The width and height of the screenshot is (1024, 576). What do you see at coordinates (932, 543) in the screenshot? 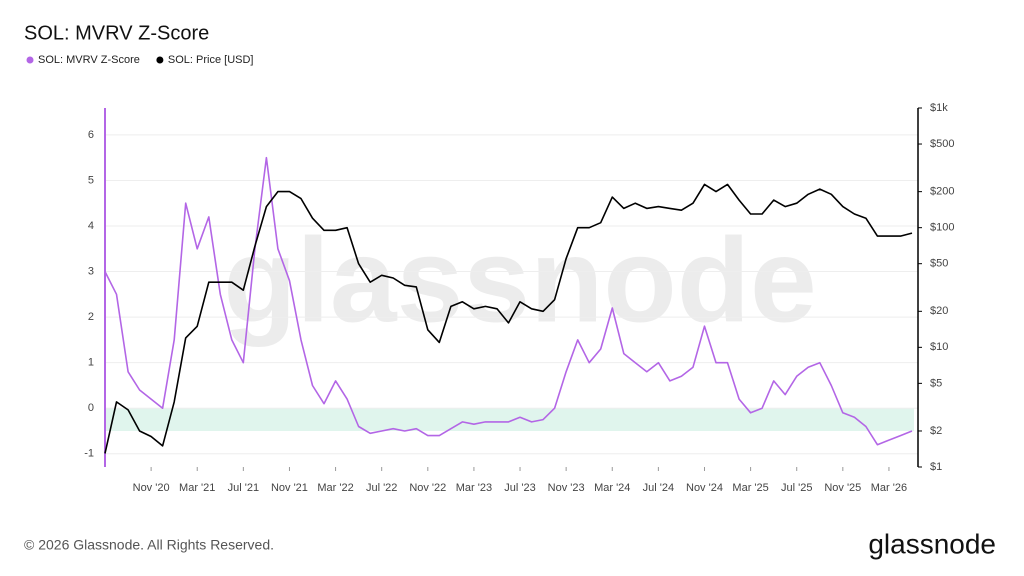
I see `logo: glassnode` at bounding box center [932, 543].